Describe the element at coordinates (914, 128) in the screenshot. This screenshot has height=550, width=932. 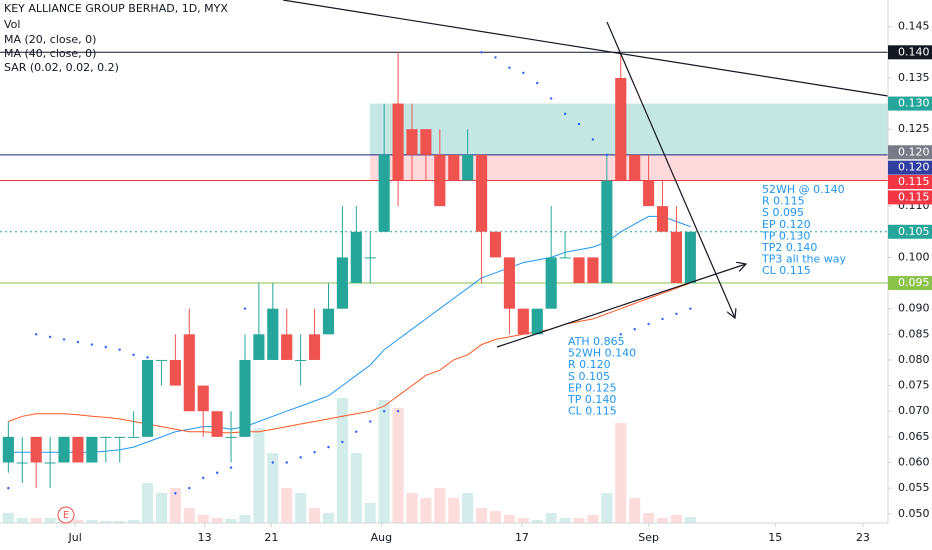
I see `y-tick-label: 0.125` at that location.